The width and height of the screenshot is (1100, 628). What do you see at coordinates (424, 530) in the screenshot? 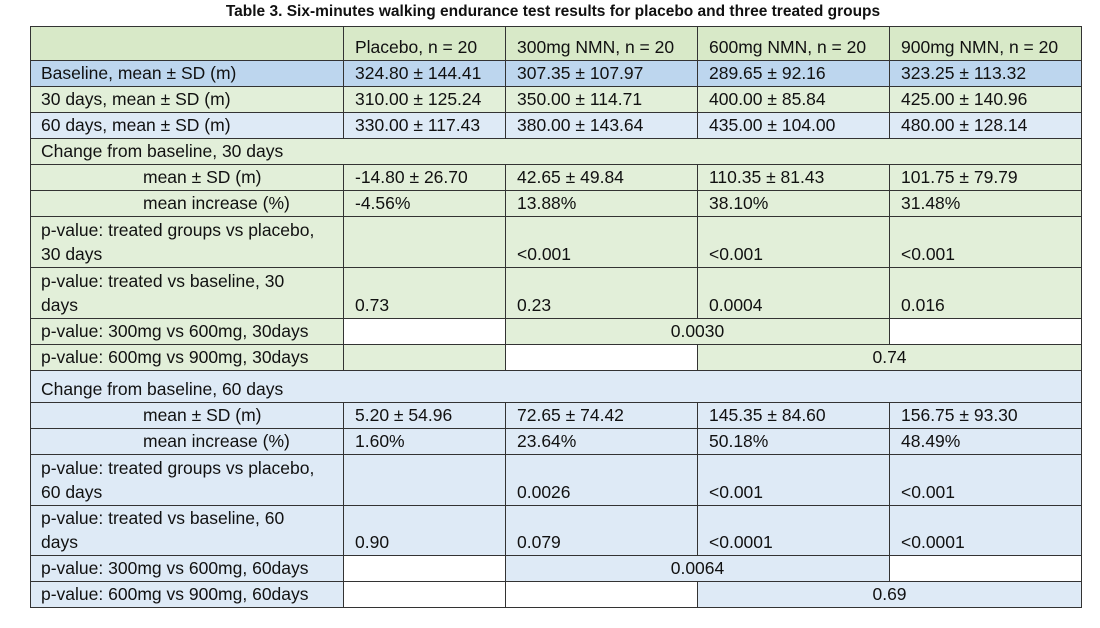
I see `table-cell: 0.90` at bounding box center [424, 530].